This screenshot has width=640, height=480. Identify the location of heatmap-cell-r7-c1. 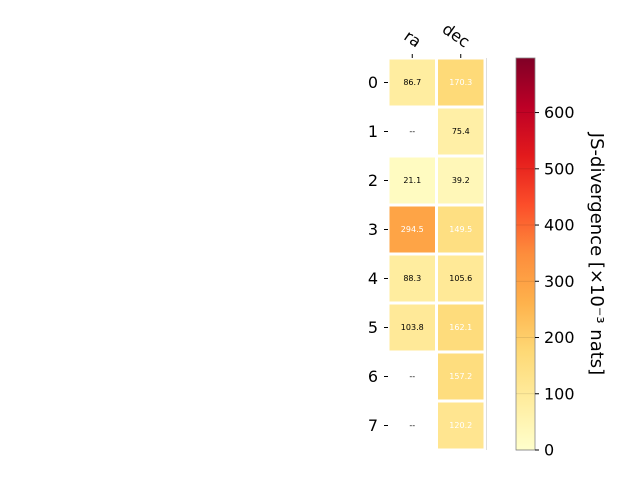
(461, 425).